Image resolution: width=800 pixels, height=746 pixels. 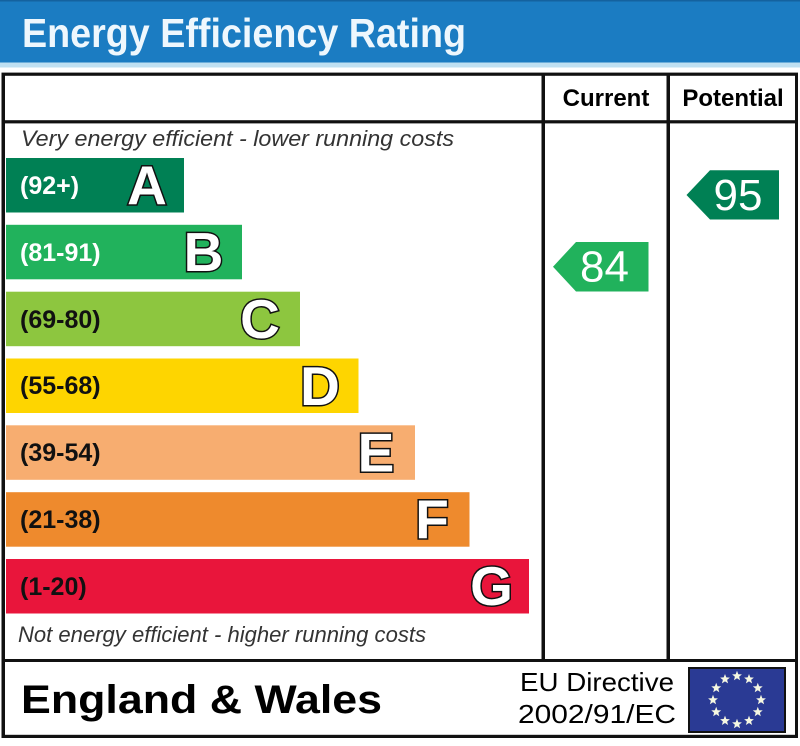 I want to click on svg-text: A, so click(x=147, y=185).